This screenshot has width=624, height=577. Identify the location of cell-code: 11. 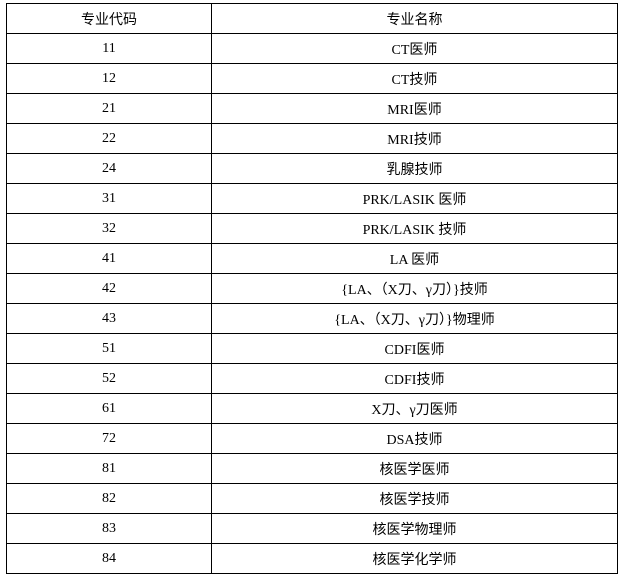
(109, 48).